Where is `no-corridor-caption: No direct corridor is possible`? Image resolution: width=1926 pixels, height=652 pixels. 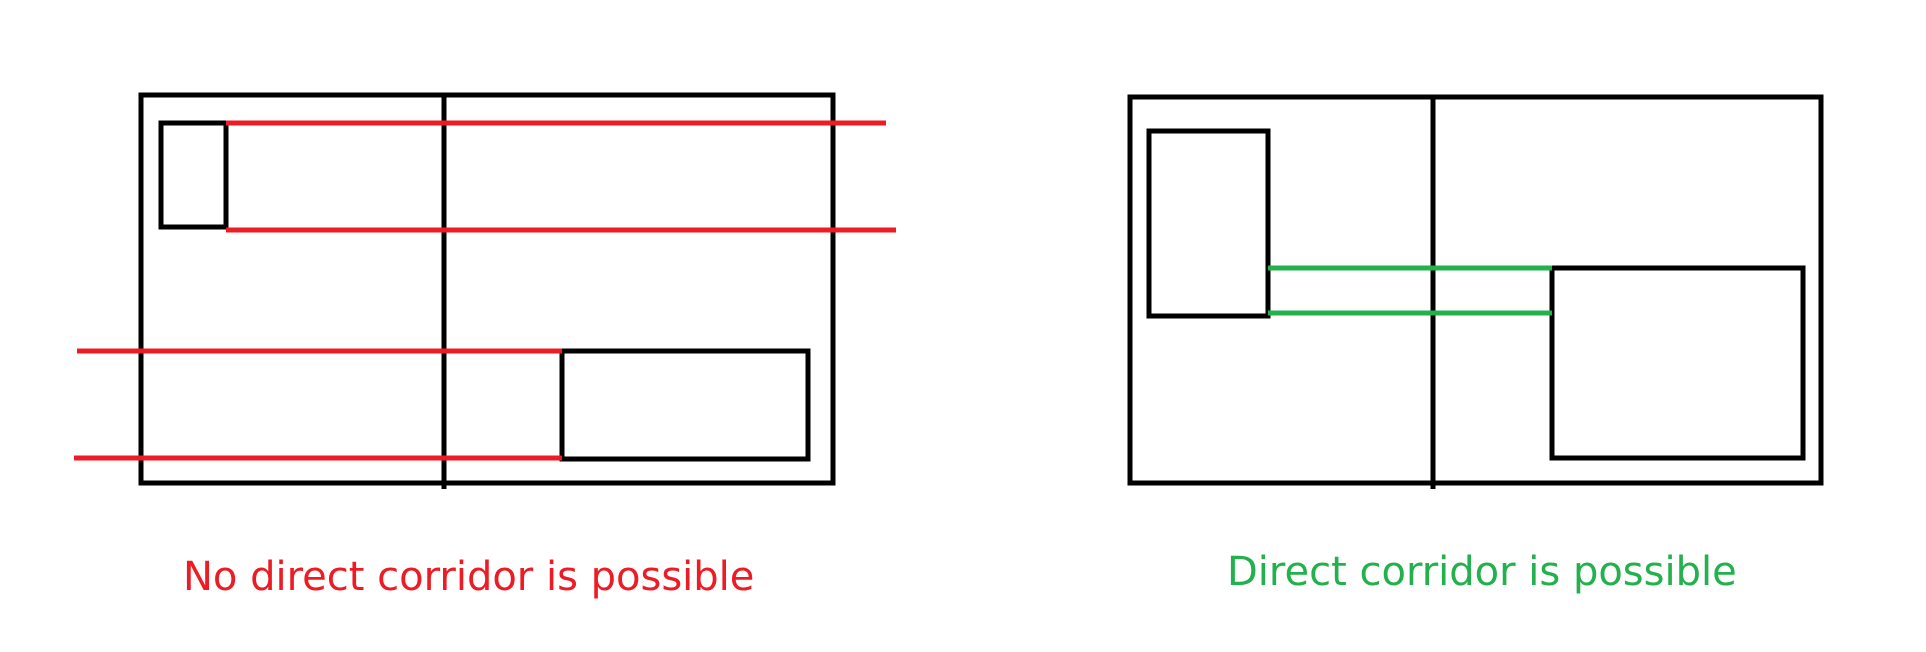
no-corridor-caption: No direct corridor is possible is located at coordinates (469, 577).